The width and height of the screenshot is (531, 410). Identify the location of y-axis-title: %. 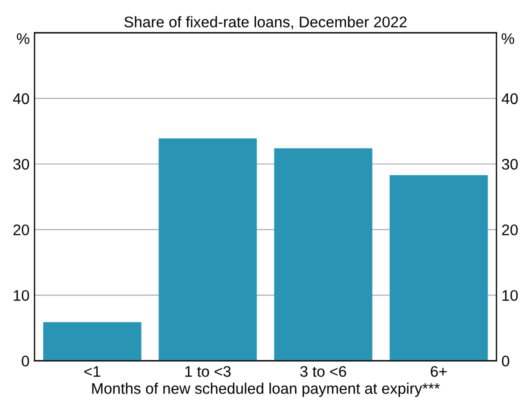
(23, 38).